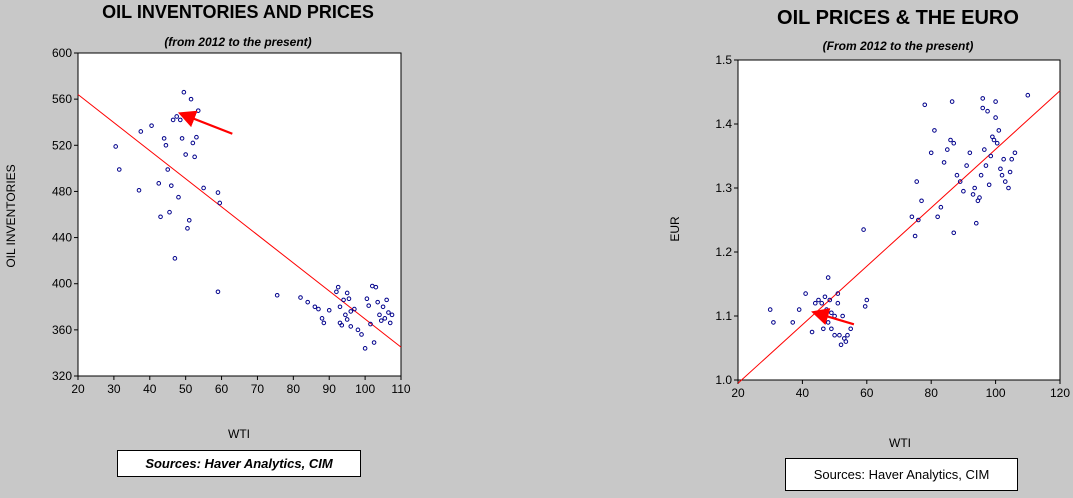  What do you see at coordinates (901, 474) in the screenshot?
I see `sources-box-right: Sources: Haver Analytics, CIM` at bounding box center [901, 474].